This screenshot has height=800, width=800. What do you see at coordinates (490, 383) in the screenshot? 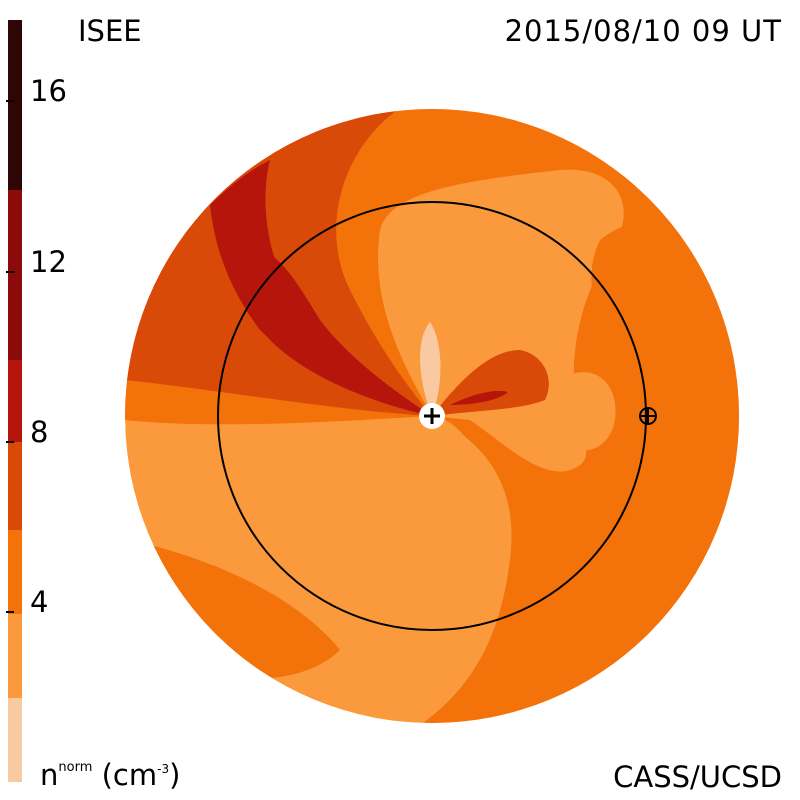
I see `density-region-high-ne` at bounding box center [490, 383].